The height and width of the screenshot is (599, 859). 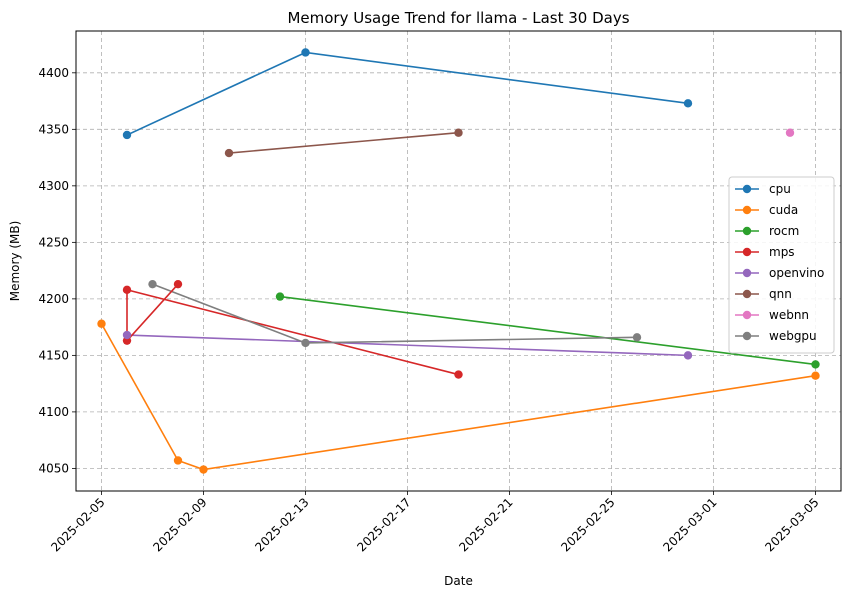 What do you see at coordinates (793, 336) in the screenshot?
I see `legend-label-webgpu: webgpu` at bounding box center [793, 336].